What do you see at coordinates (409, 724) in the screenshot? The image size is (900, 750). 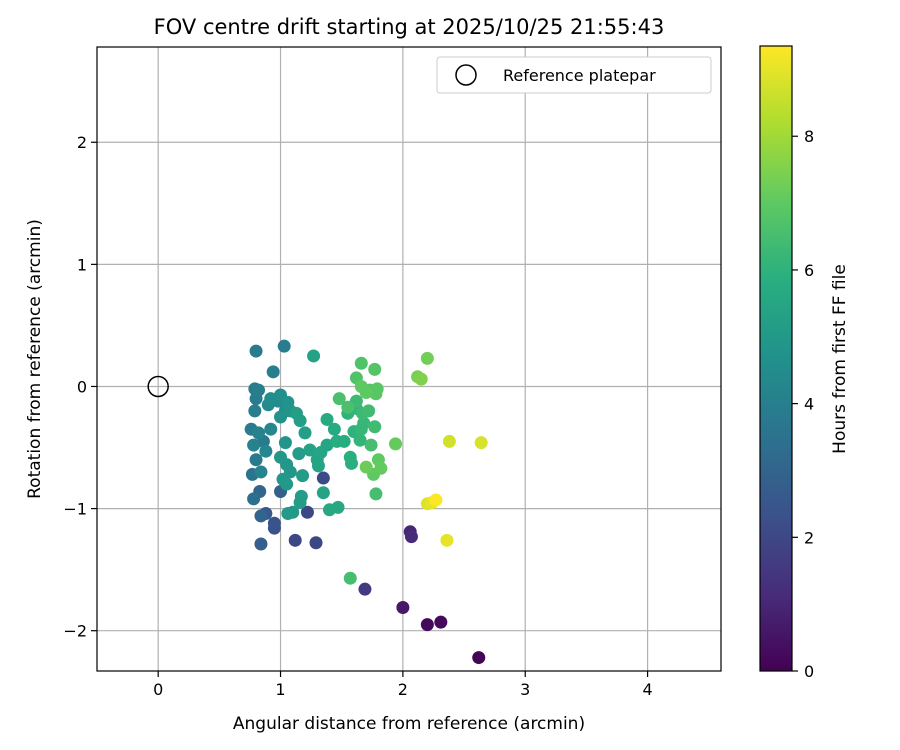 I see `x-axis-label: Angular distance from reference (arcmin)` at bounding box center [409, 724].